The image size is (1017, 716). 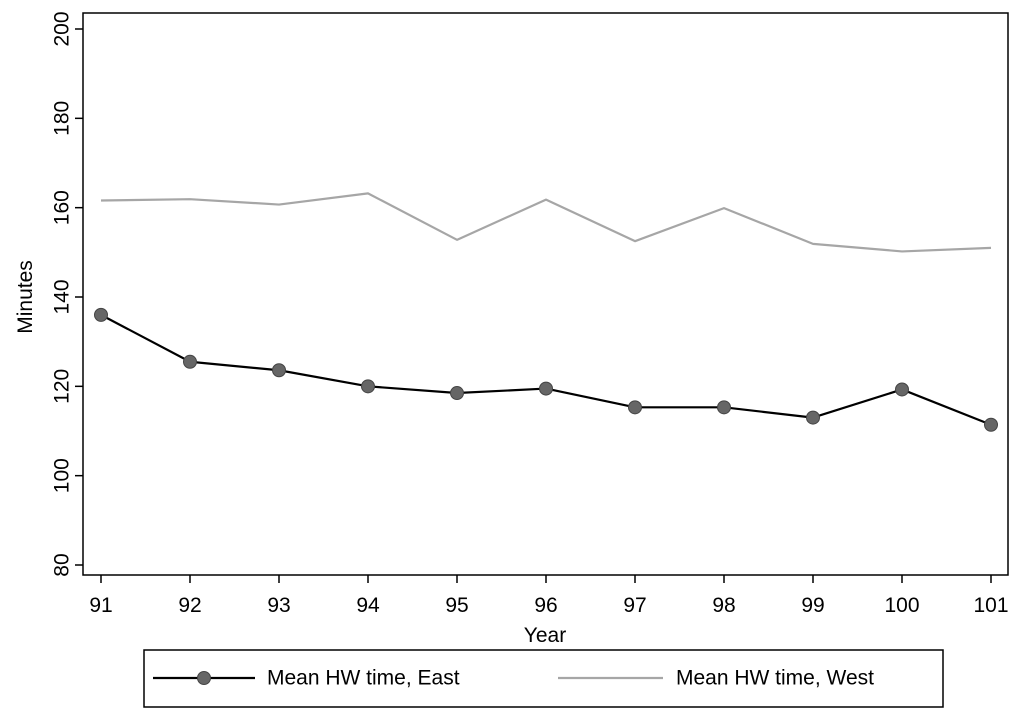 What do you see at coordinates (278, 605) in the screenshot?
I see `x-tick-label: 93` at bounding box center [278, 605].